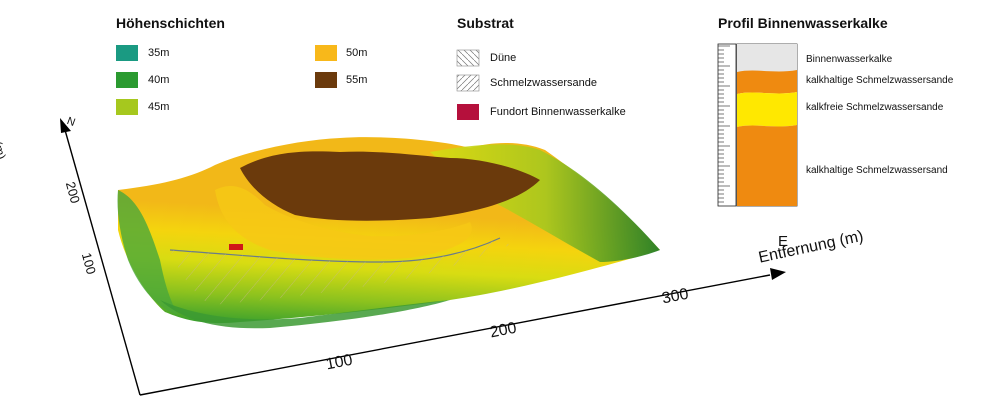  What do you see at coordinates (468, 58) in the screenshot?
I see `swatch-duene` at bounding box center [468, 58].